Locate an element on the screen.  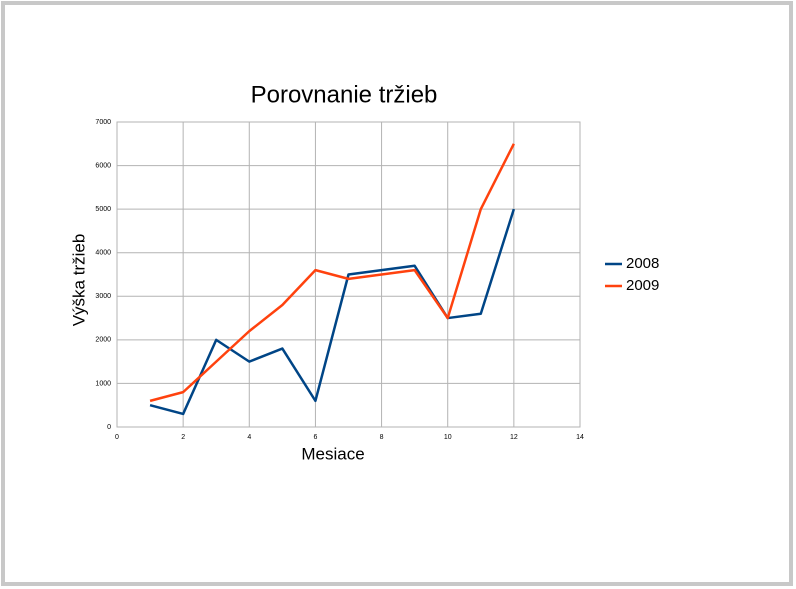
chart-title: Porovnanie tržieb is located at coordinates (344, 94).